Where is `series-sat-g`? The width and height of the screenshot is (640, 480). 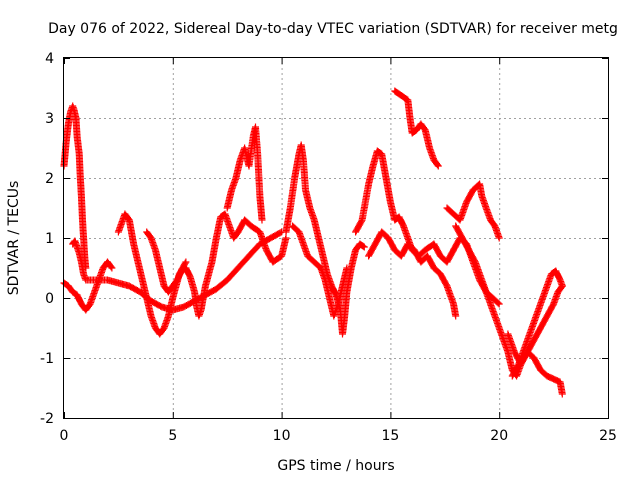
series-sat-g is located at coordinates (325, 239).